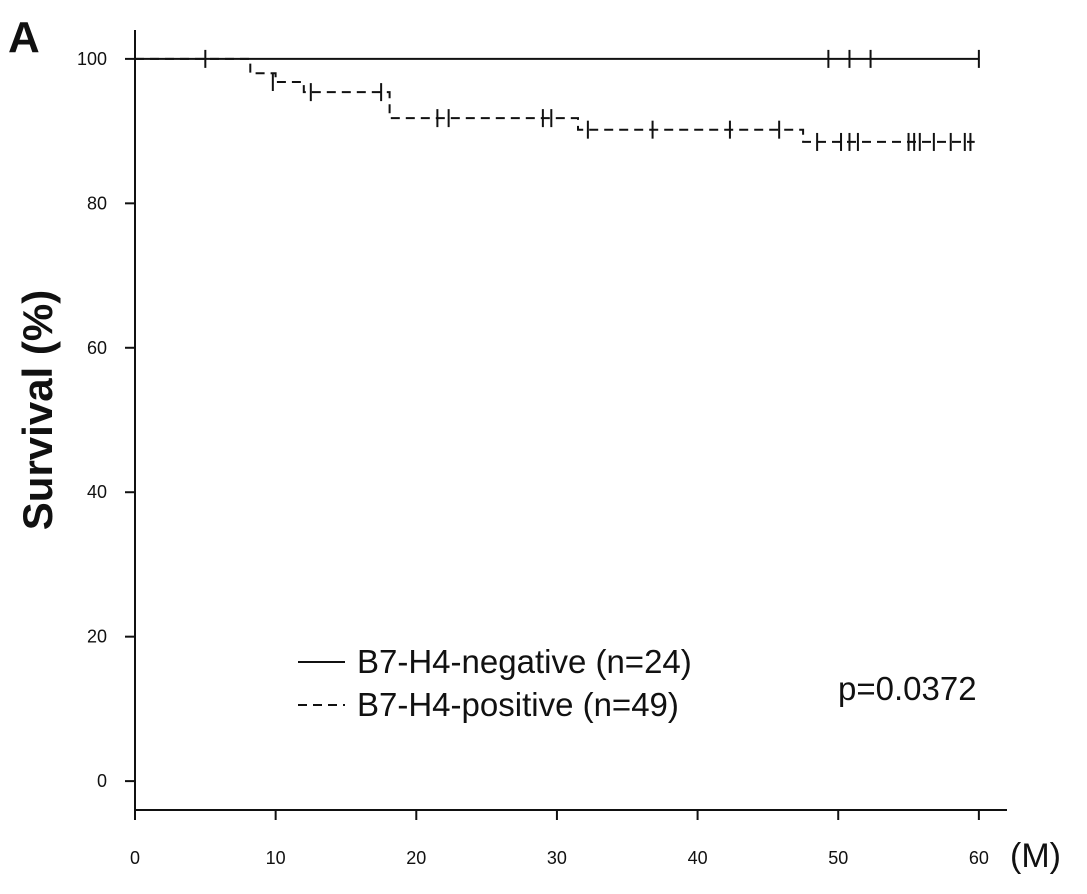 The width and height of the screenshot is (1087, 894). Describe the element at coordinates (524, 661) in the screenshot. I see `legend-label-negative: B7-H4-negative (n=24)` at that location.